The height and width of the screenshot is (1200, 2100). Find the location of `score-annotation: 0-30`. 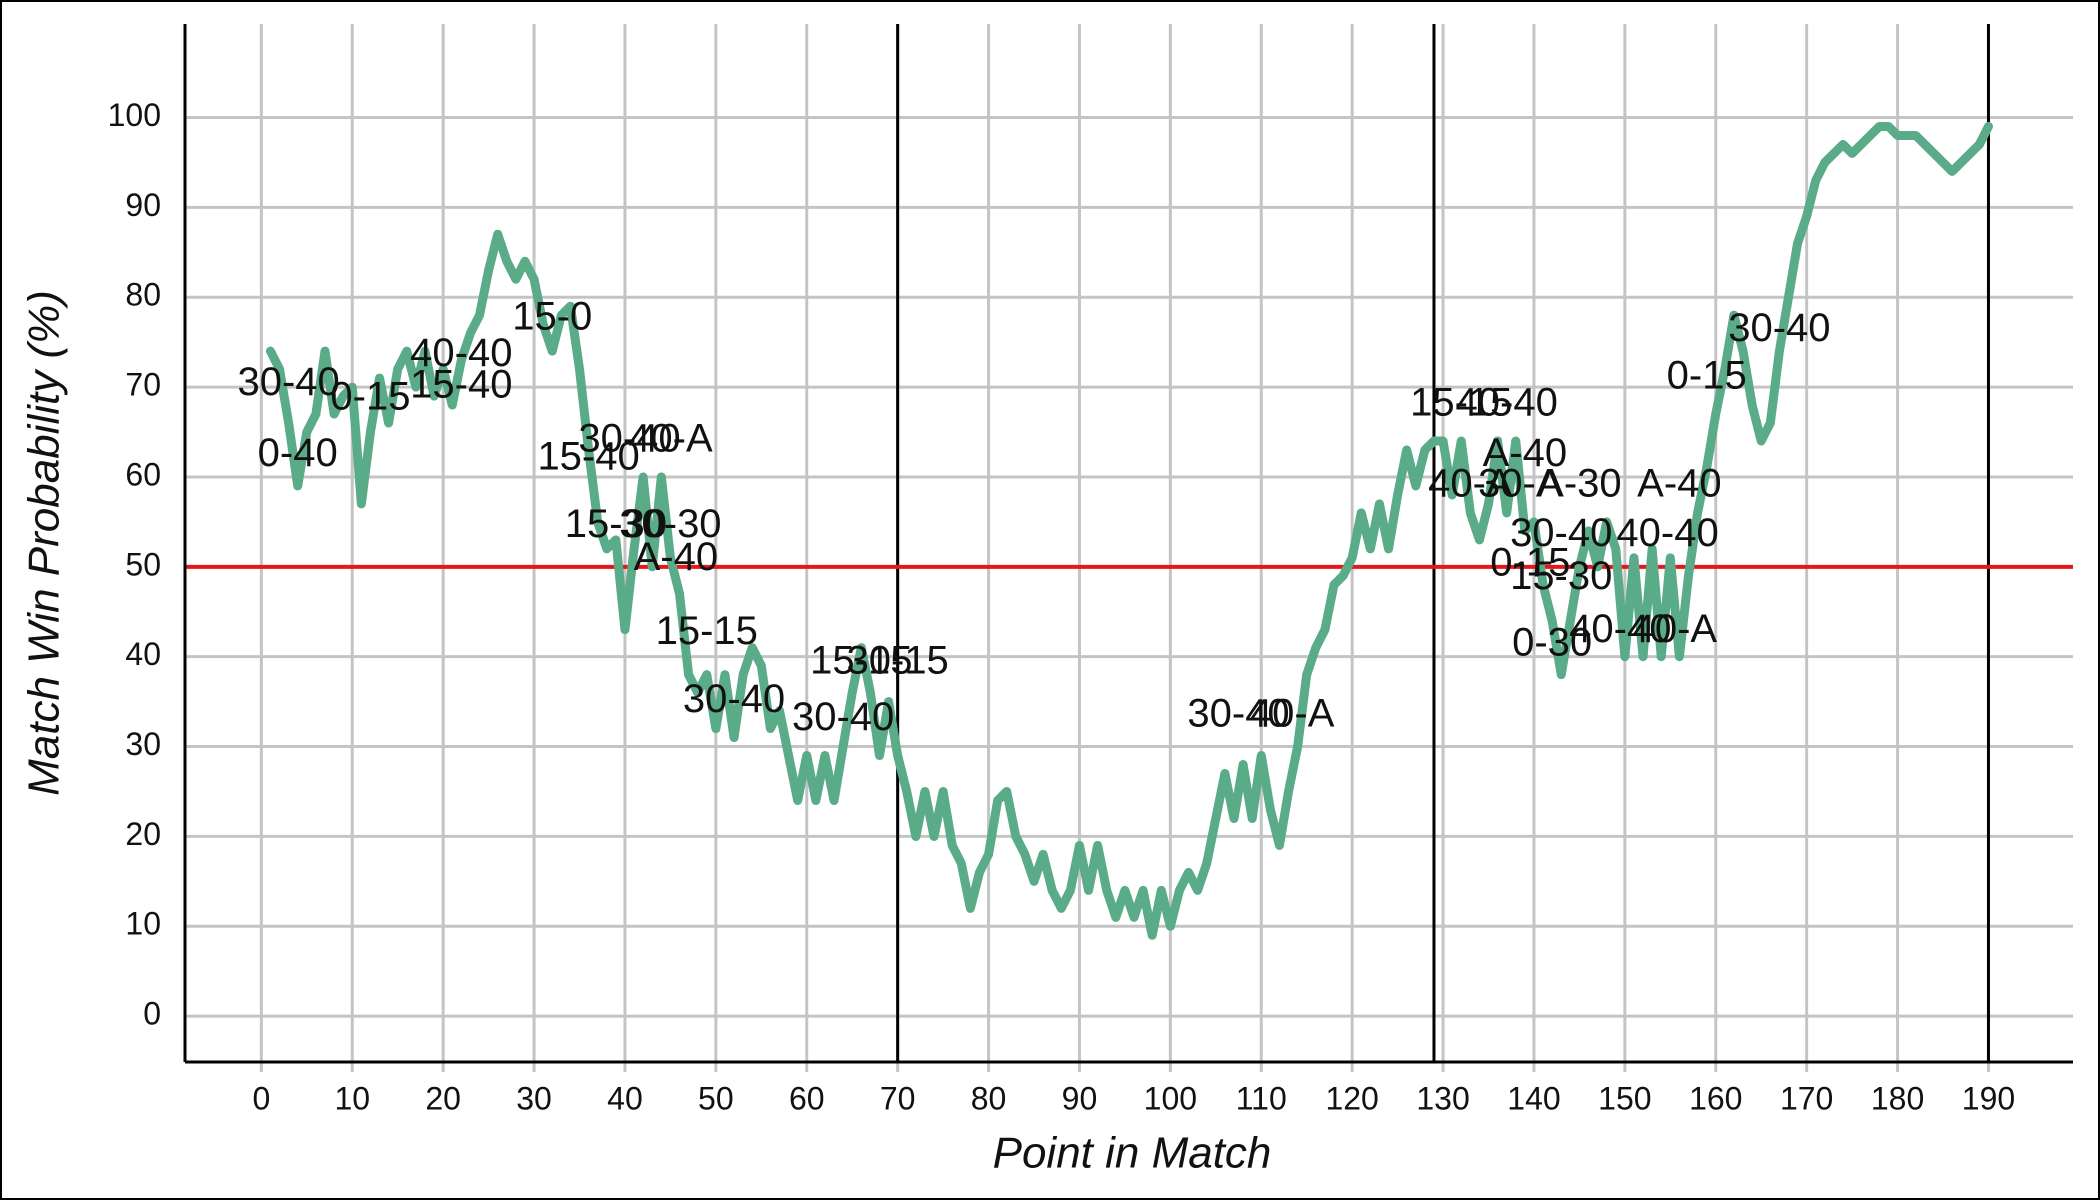

score-annotation: 0-30 is located at coordinates (1552, 643).